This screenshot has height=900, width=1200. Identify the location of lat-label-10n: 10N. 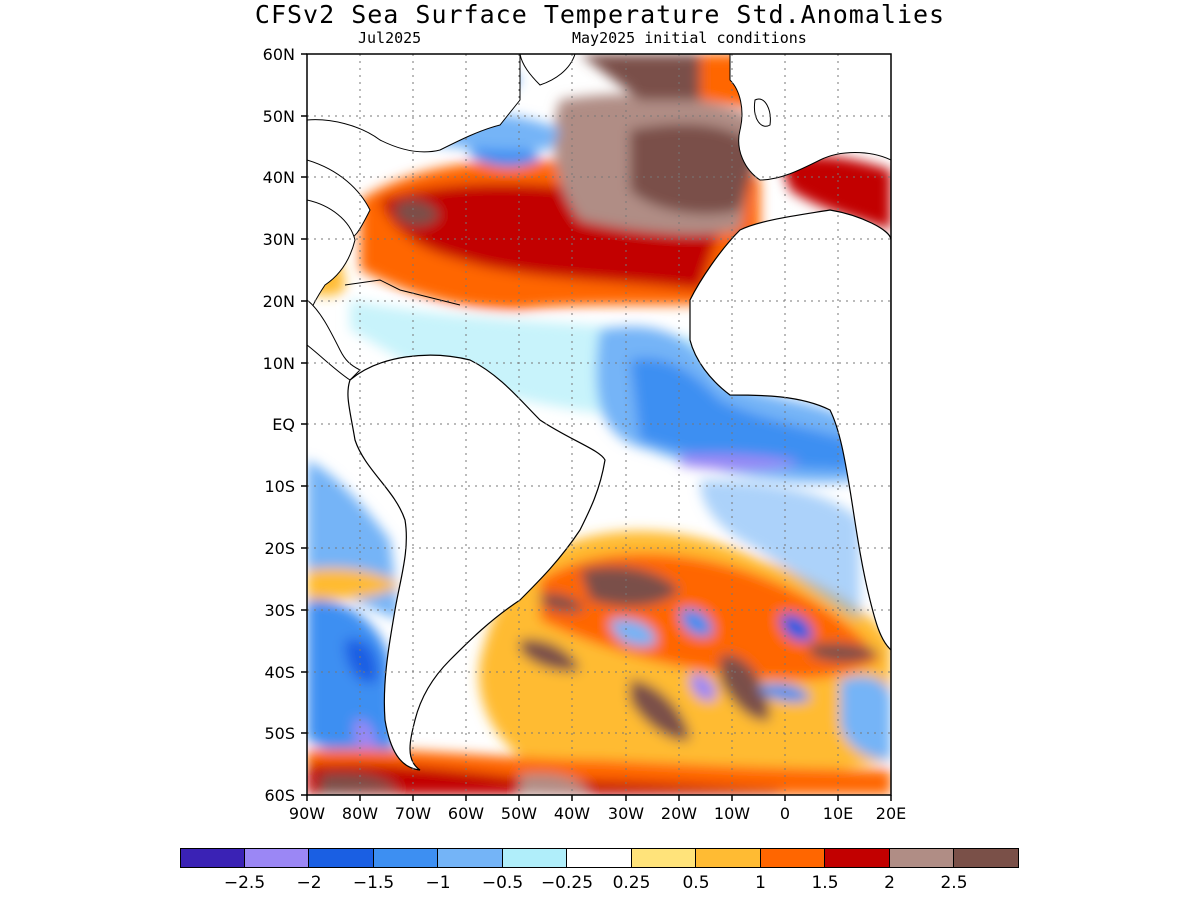
(278, 363).